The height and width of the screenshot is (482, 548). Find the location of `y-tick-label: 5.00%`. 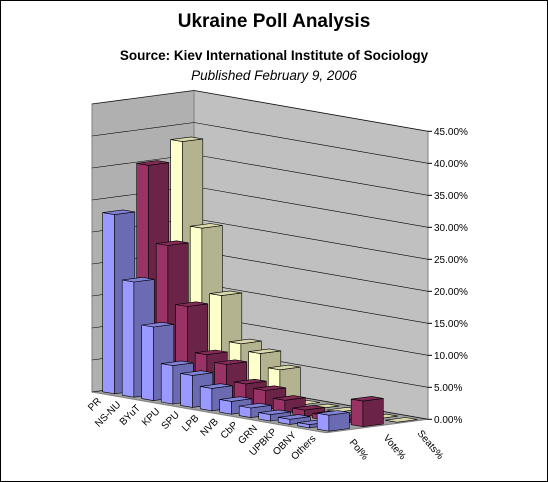

y-tick-label: 5.00% is located at coordinates (448, 388).